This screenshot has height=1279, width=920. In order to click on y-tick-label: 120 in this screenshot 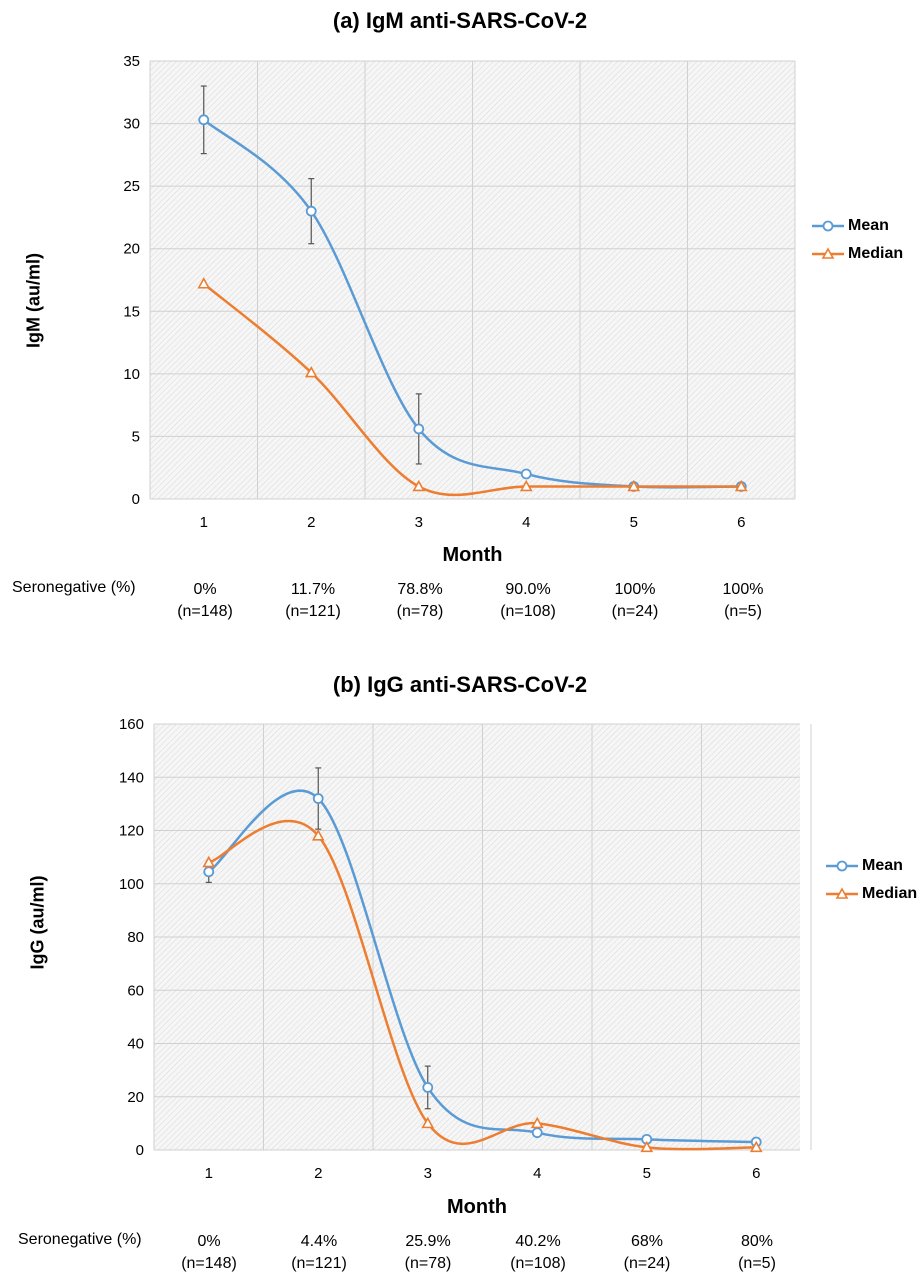, I will do `click(131, 831)`.